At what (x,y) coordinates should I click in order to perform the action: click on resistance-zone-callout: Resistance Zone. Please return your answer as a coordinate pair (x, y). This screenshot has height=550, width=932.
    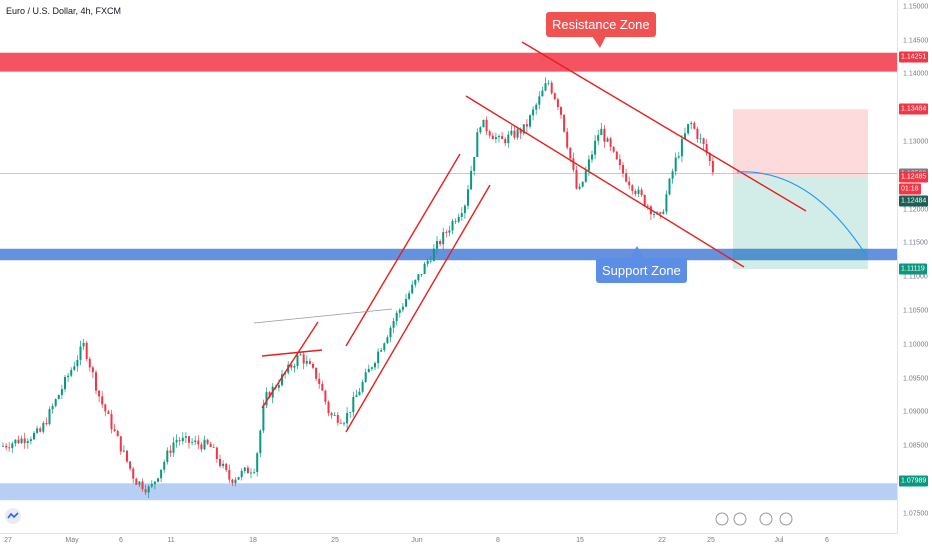
    Looking at the image, I should click on (601, 24).